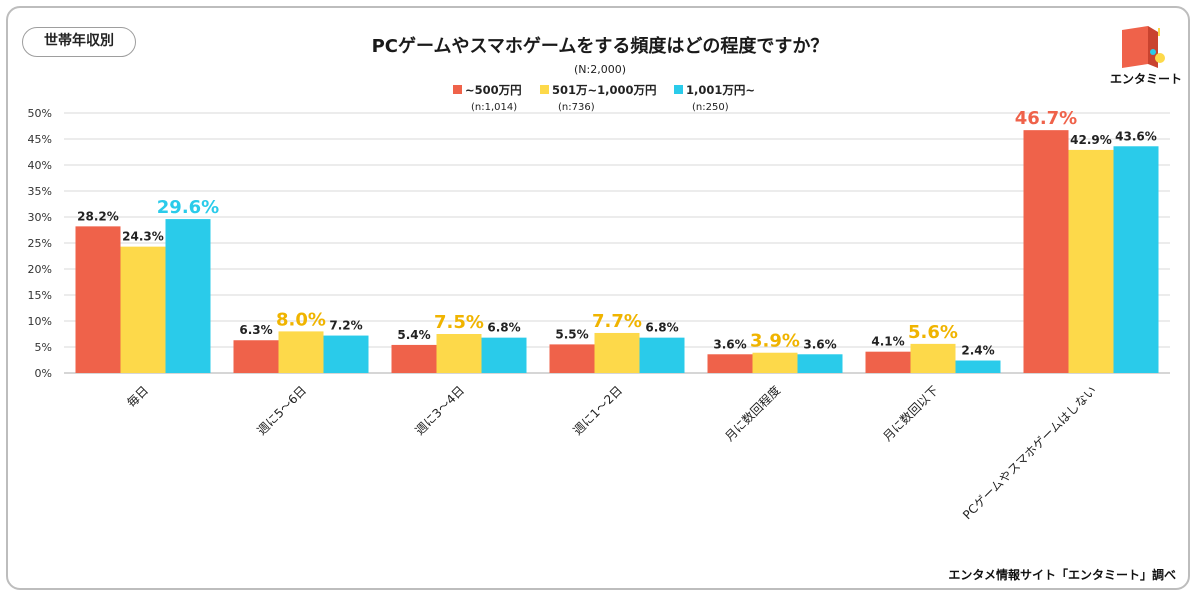 This screenshot has height=600, width=1200. I want to click on data-label: 28.2%, so click(98, 216).